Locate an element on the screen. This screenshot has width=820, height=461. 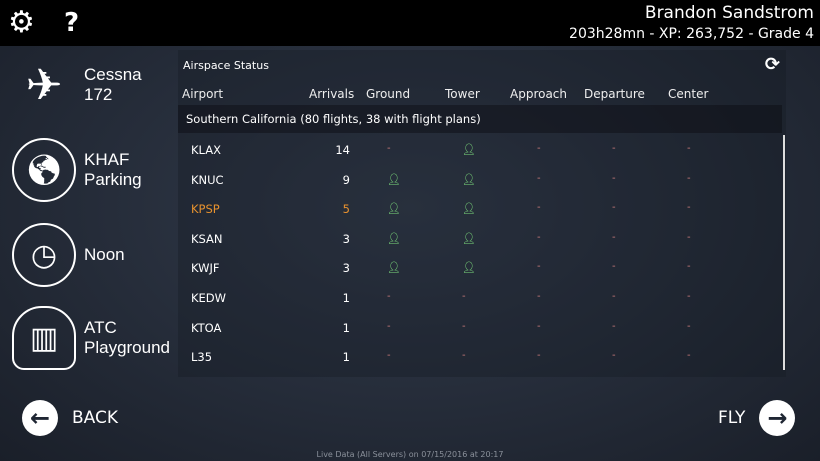
arrow-left-icon: ← is located at coordinates (40, 418).